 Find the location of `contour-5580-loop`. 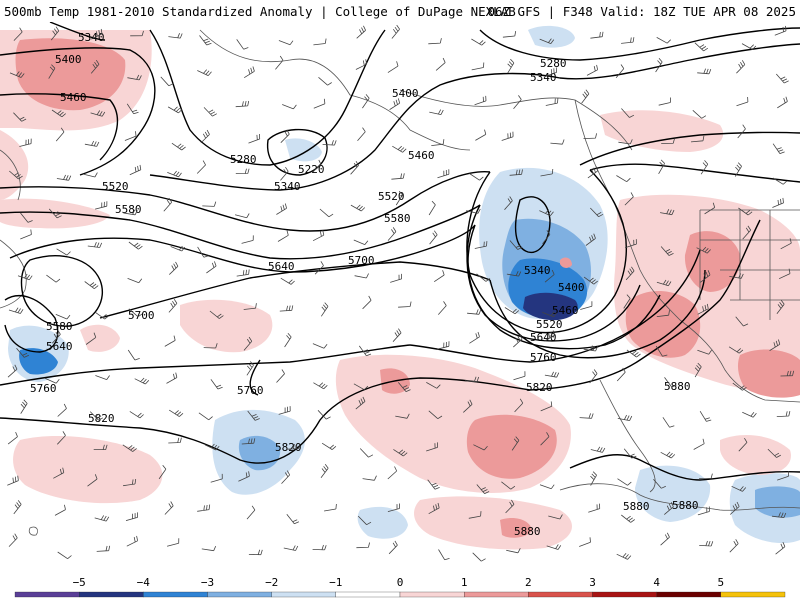

contour-5580-loop is located at coordinates (62, 291).